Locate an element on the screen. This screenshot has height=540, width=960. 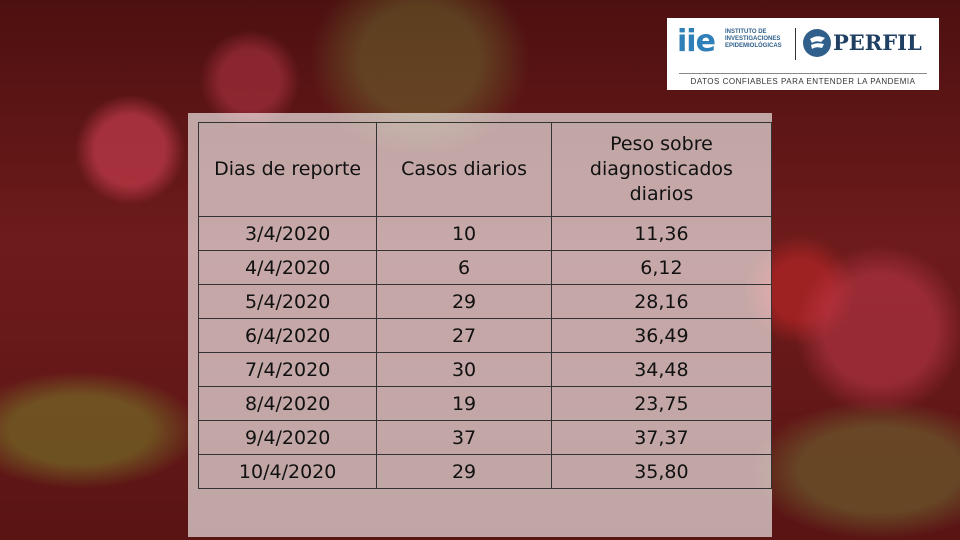
iie-logo: iie is located at coordinates (696, 41).